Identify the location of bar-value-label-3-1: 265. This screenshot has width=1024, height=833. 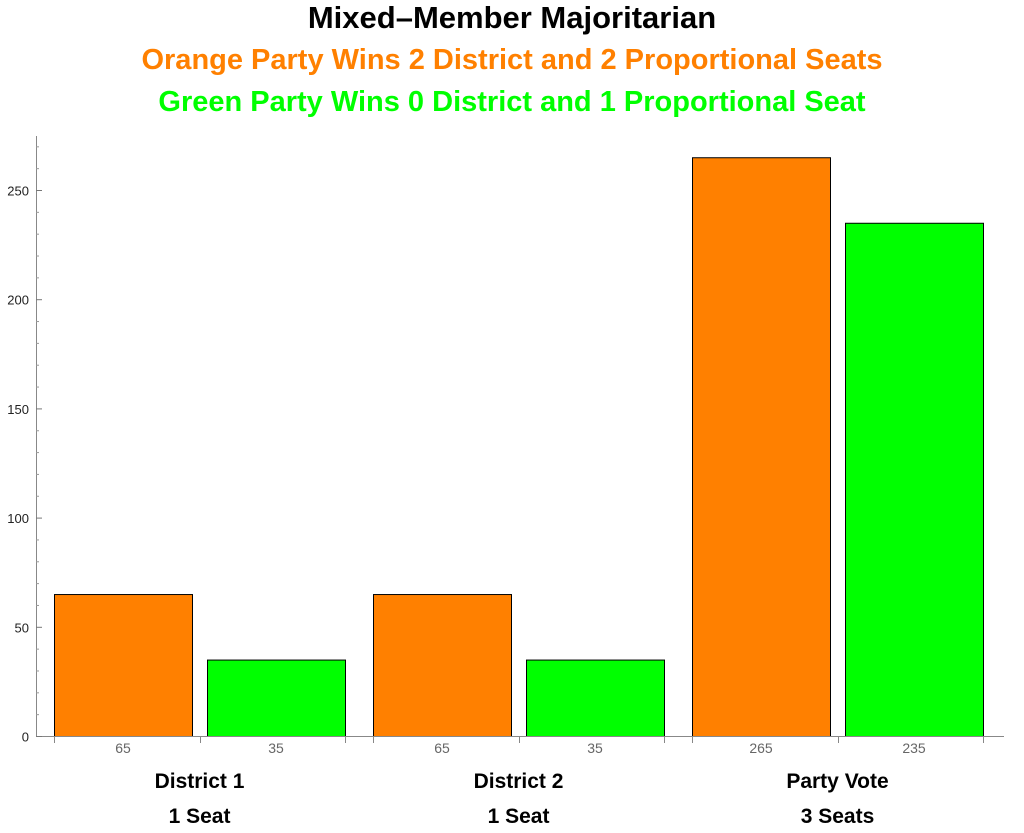
(761, 748).